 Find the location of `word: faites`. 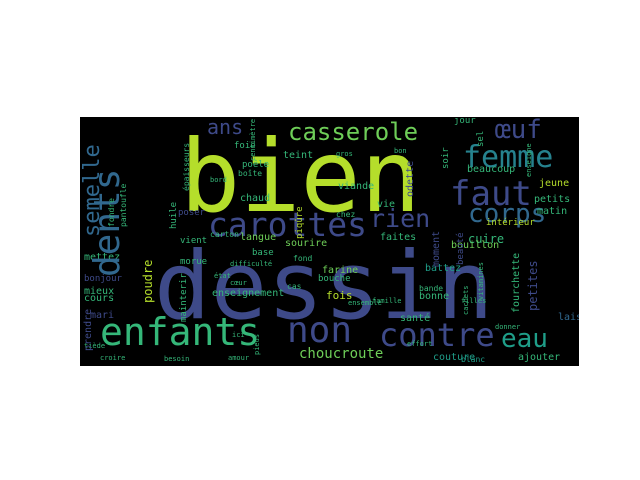

word: faites is located at coordinates (398, 237).